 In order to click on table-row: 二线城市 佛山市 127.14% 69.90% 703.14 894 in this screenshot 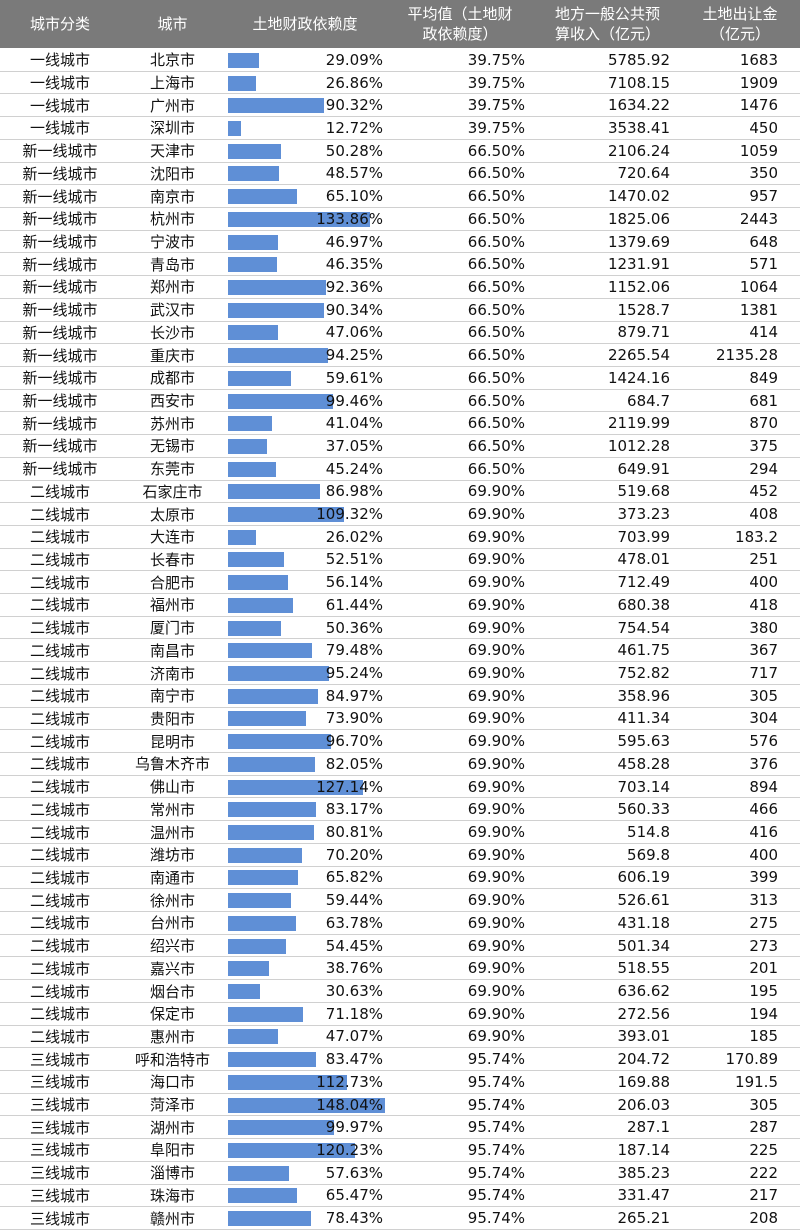, I will do `click(400, 787)`.